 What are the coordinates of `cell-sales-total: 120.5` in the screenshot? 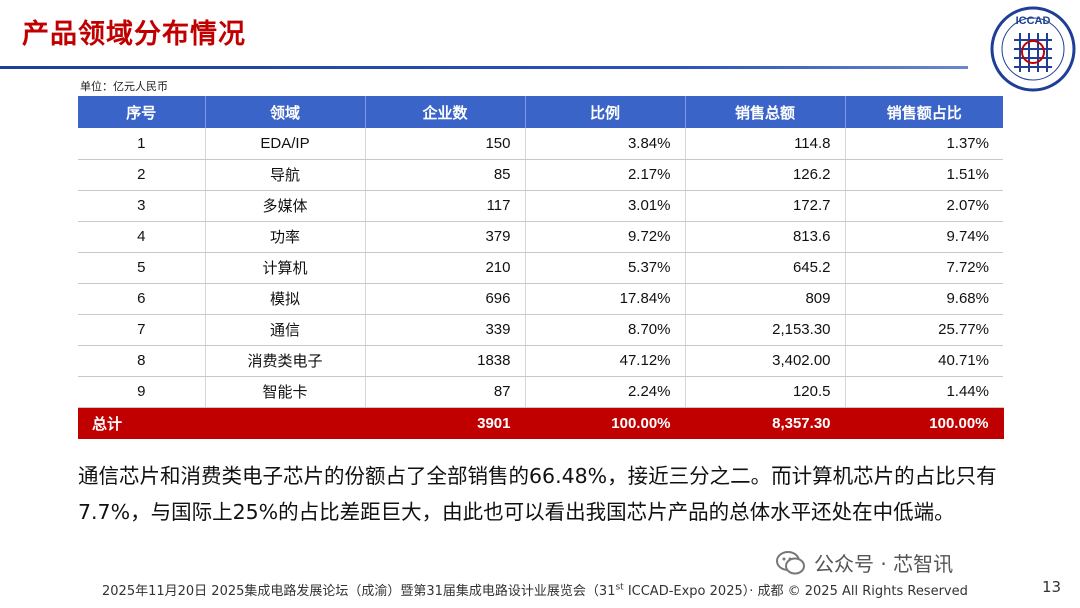 It's located at (765, 392).